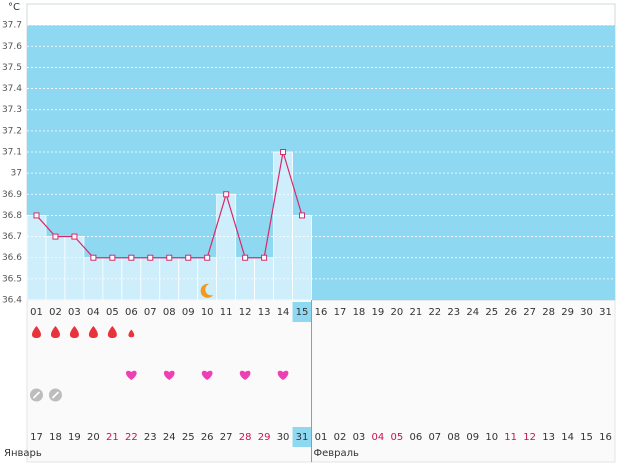 The width and height of the screenshot is (625, 466). Describe the element at coordinates (12, 301) in the screenshot. I see `y-tick-label: 36.4` at that location.